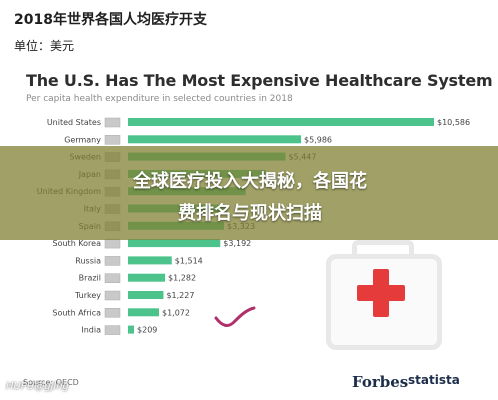 The width and height of the screenshot is (498, 400). What do you see at coordinates (250, 181) in the screenshot?
I see `banner-line-1: 全球医疗投入大揭秘，各国花` at bounding box center [250, 181].